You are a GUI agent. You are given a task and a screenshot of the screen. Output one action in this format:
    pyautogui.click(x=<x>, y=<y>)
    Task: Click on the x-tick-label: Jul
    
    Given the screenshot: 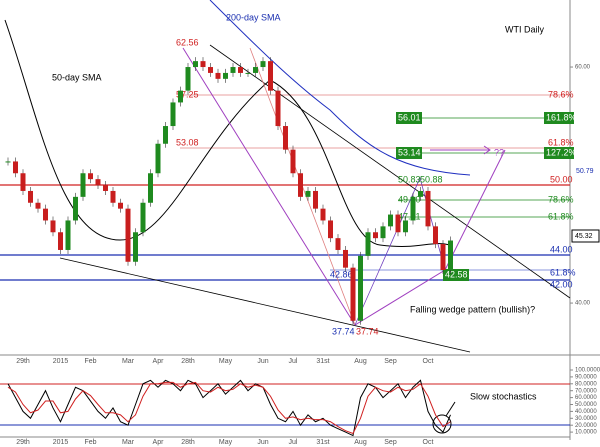 What is the action you would take?
    pyautogui.click(x=293, y=361)
    